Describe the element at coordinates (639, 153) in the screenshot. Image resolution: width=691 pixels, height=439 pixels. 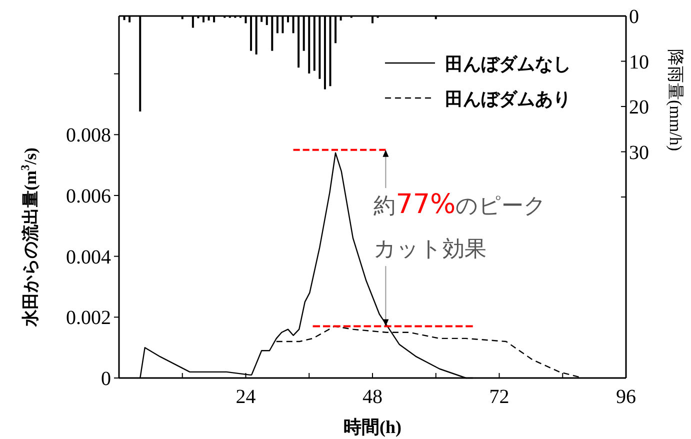
I see `y2-tick-label: 30` at that location.